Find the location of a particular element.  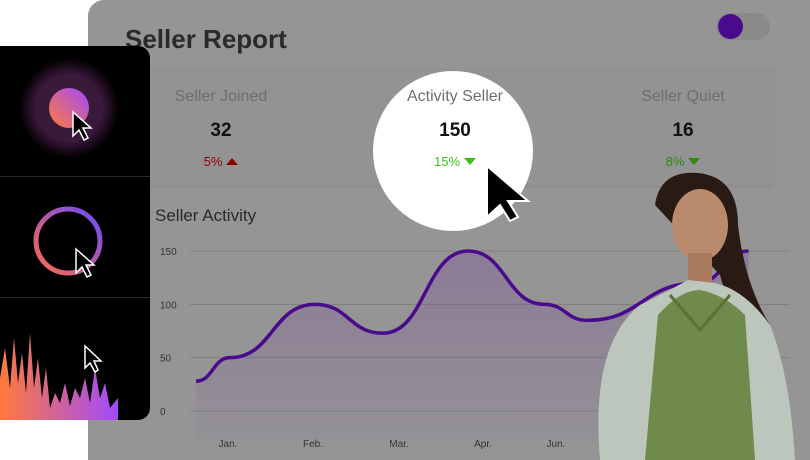

arrow-up-icon is located at coordinates (232, 161).